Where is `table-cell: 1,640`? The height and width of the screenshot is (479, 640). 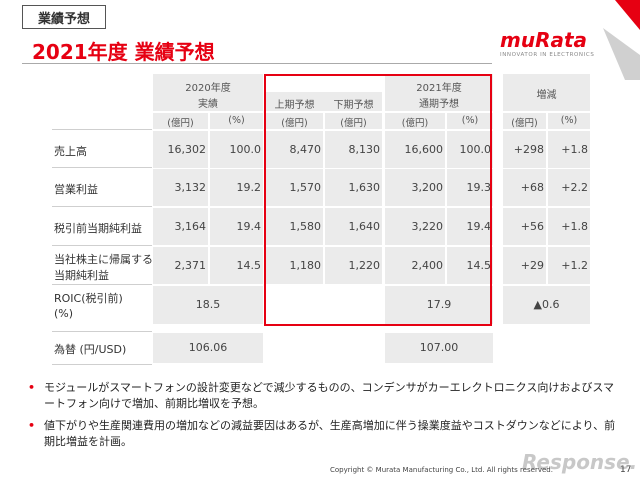 table-cell: 1,640 is located at coordinates (364, 226).